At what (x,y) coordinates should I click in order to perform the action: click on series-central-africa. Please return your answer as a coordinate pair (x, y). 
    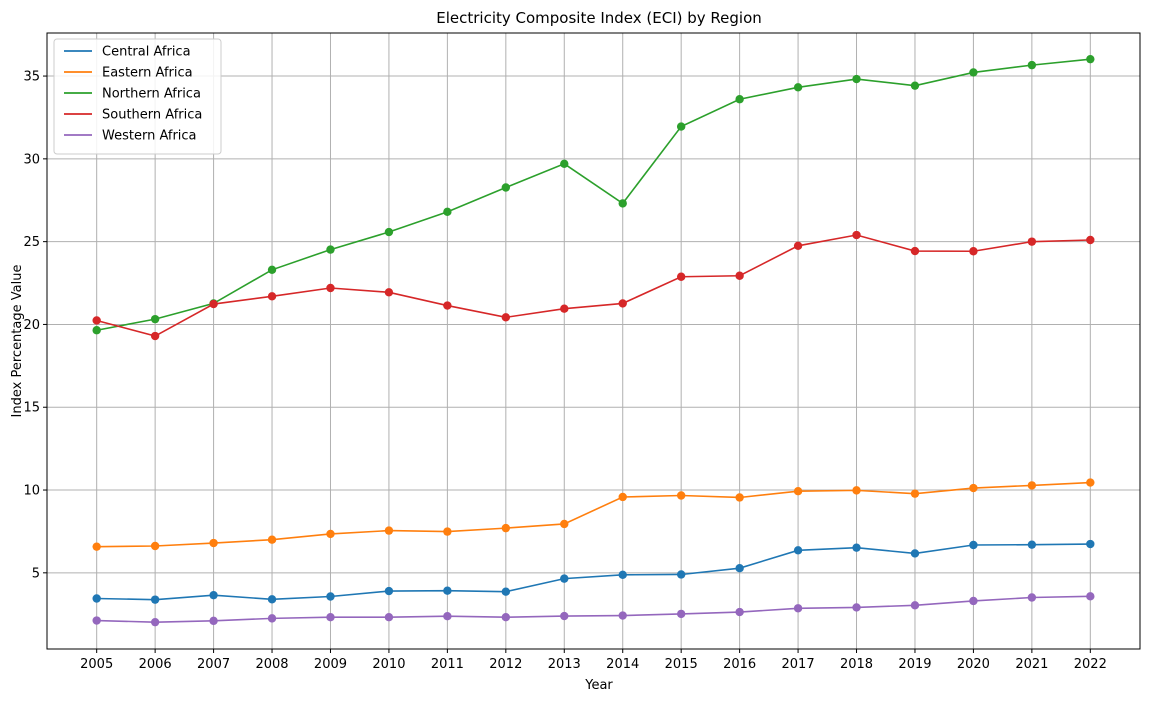
    Looking at the image, I should click on (593, 571).